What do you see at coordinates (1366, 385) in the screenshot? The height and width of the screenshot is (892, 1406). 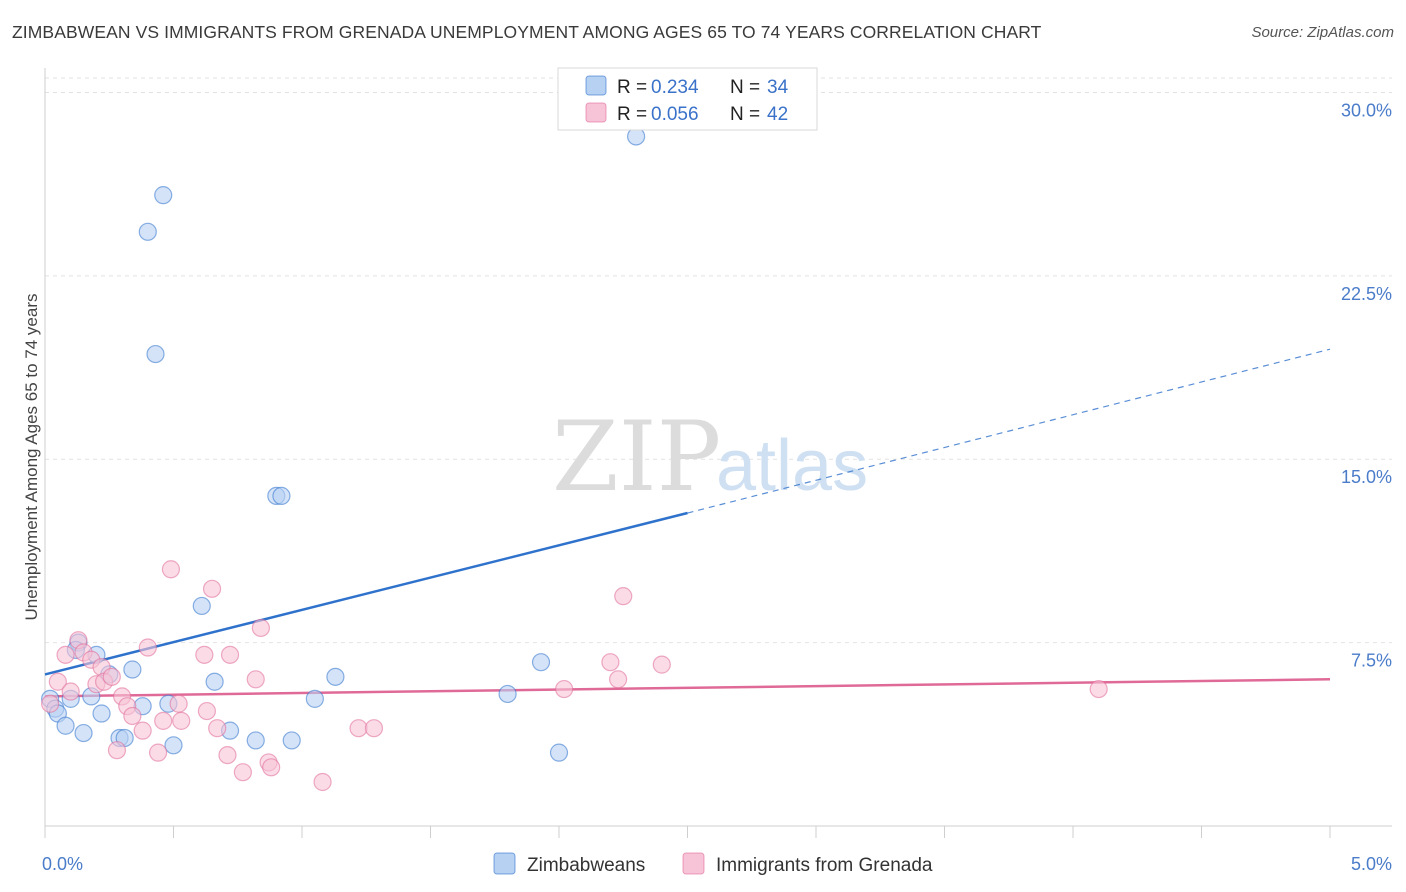 I see `y-tick-labels: 7.5% 15.0% 22.5% 30.0%` at bounding box center [1366, 385].